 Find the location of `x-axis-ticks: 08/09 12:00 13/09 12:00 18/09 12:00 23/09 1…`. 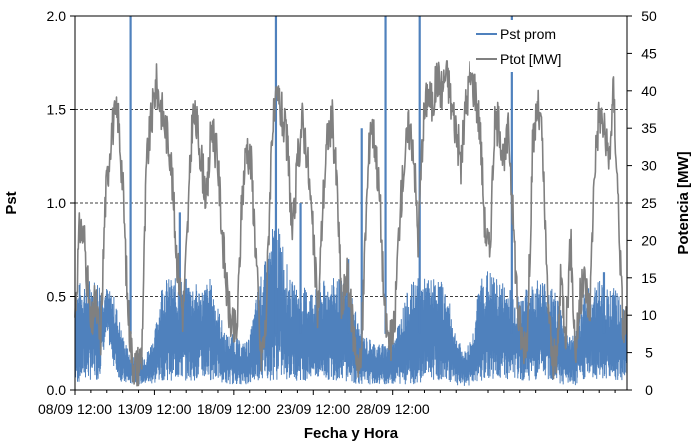

x-axis-ticks: 08/09 12:00 13/09 12:00 18/09 12:00 23/09 1… is located at coordinates (327, 403).